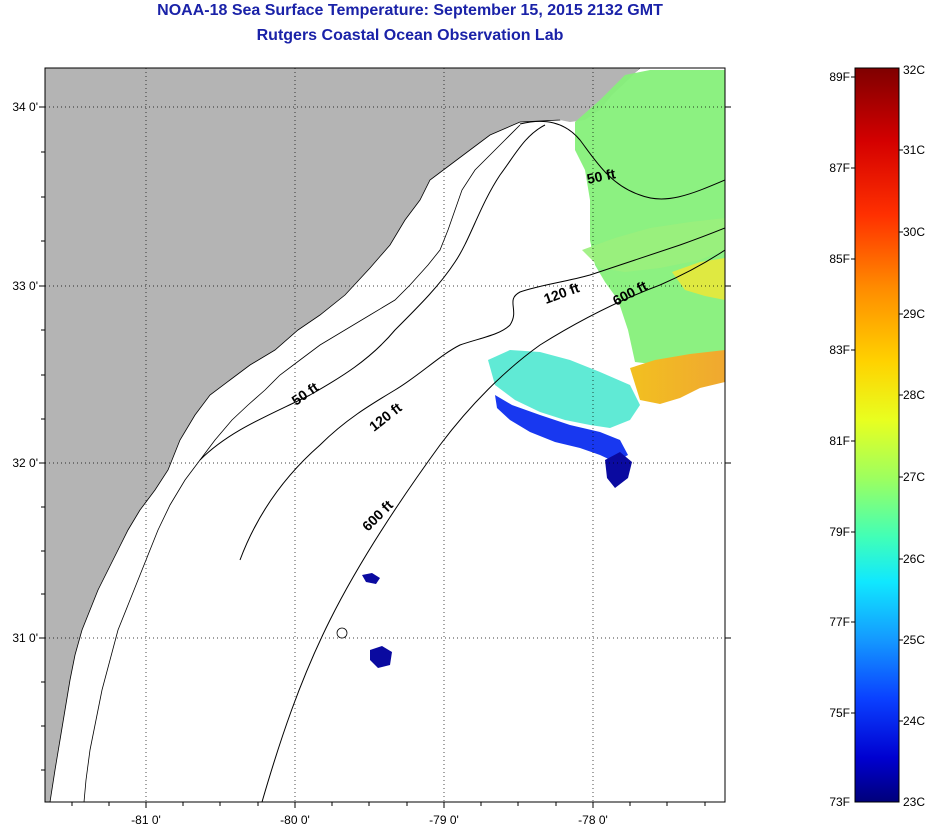 This screenshot has width=936, height=832. I want to click on lon-label-79: -79 0', so click(444, 820).